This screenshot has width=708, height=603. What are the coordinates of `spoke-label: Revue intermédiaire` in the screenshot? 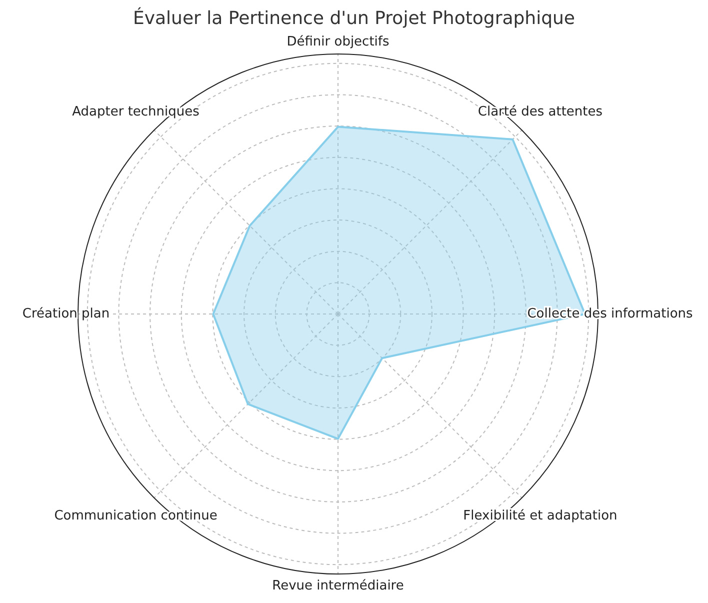 It's located at (338, 586).